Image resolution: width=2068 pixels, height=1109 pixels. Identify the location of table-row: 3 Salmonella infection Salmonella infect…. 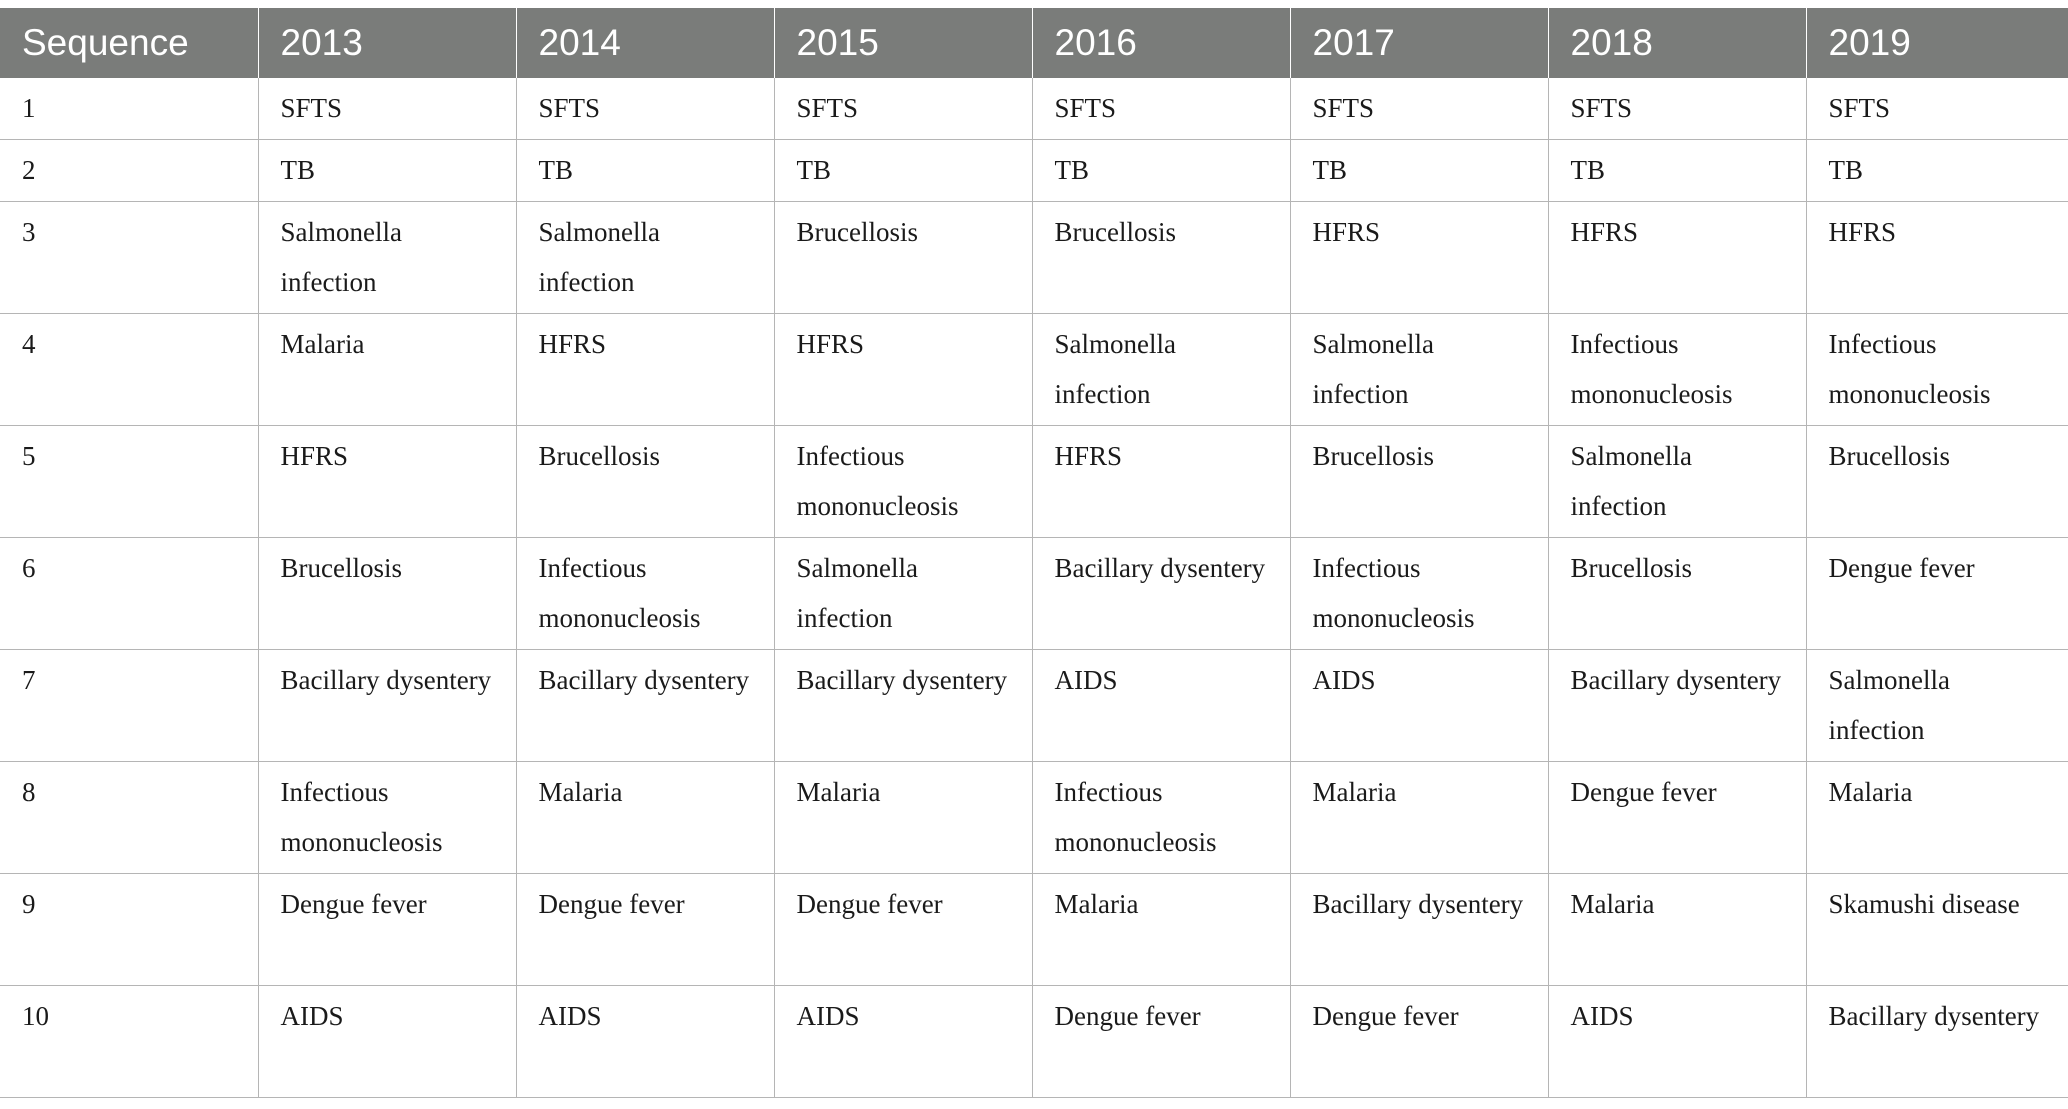
(1034, 257).